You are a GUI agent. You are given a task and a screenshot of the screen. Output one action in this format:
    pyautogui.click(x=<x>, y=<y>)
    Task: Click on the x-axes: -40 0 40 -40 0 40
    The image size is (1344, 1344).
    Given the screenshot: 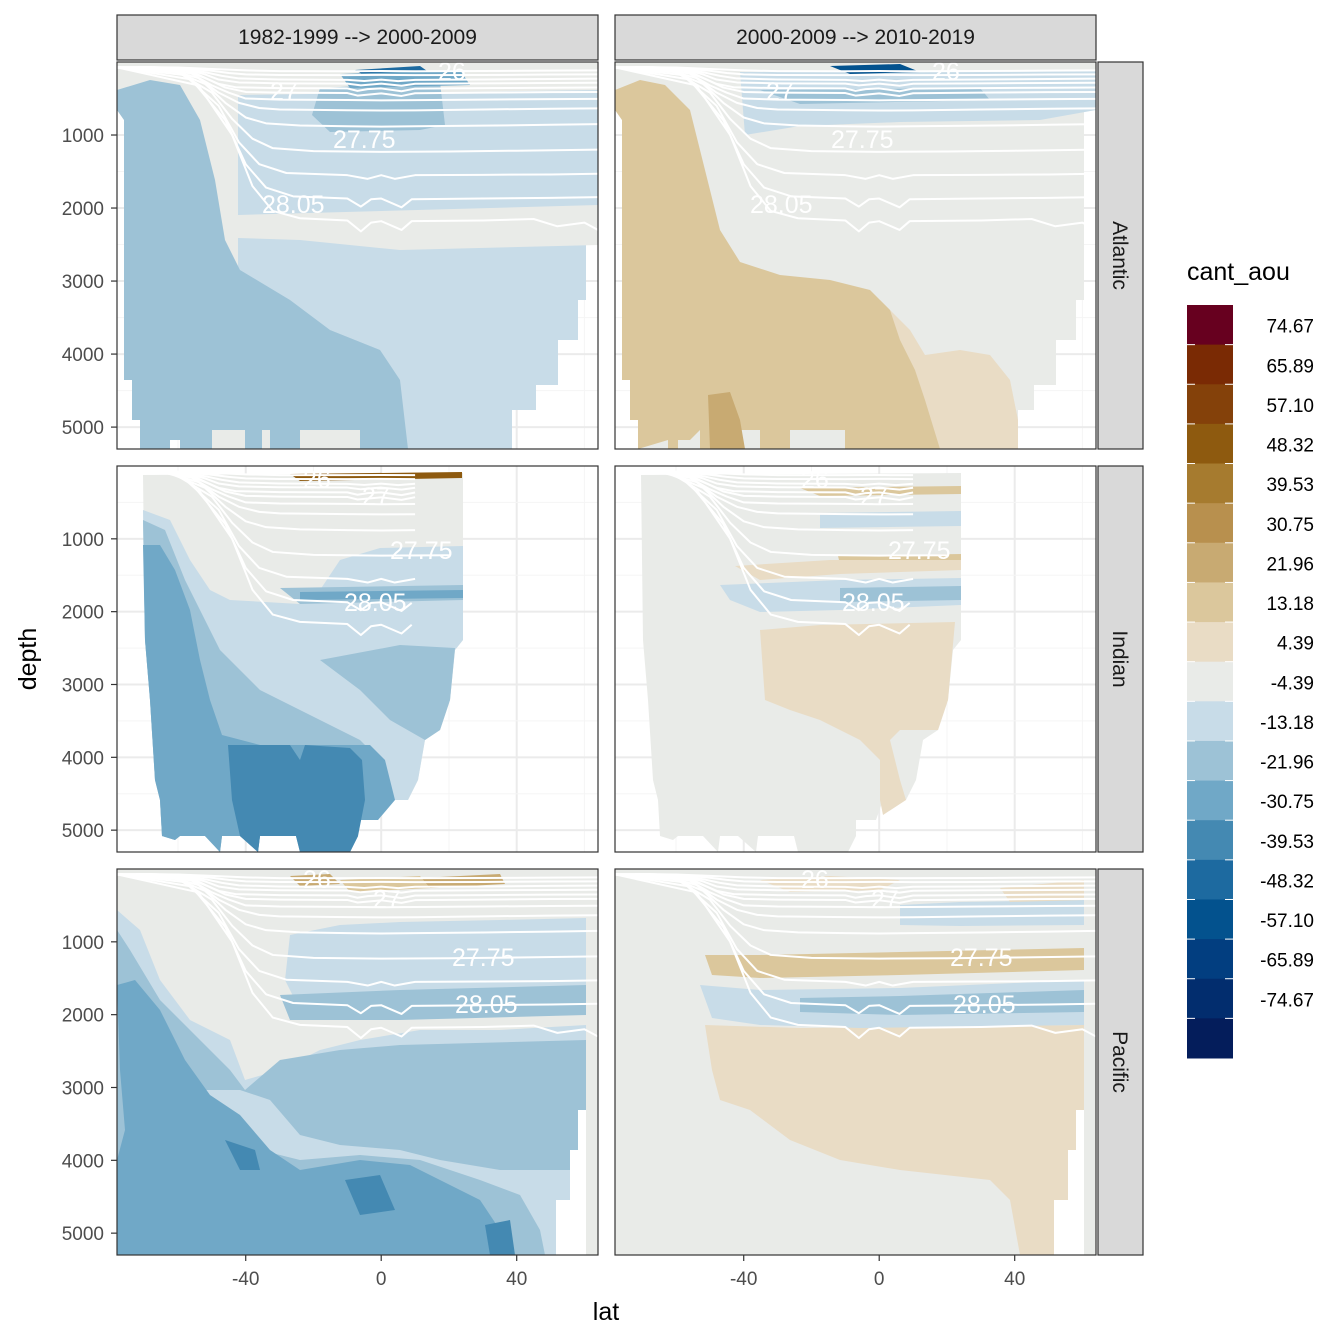 What is the action you would take?
    pyautogui.click(x=628, y=1272)
    